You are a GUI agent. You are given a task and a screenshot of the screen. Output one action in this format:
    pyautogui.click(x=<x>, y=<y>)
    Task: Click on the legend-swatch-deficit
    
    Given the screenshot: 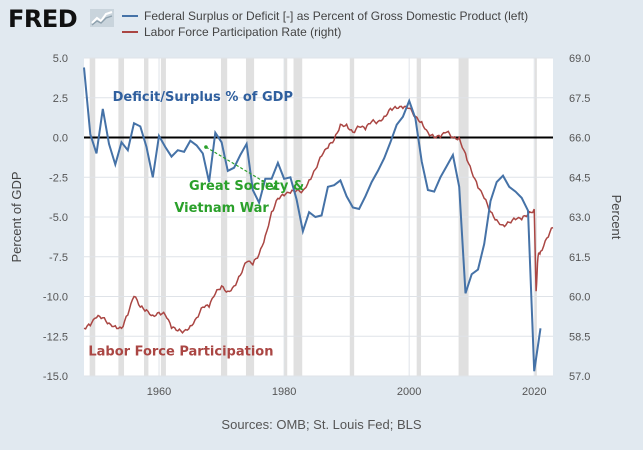 What is the action you would take?
    pyautogui.click(x=130, y=16)
    